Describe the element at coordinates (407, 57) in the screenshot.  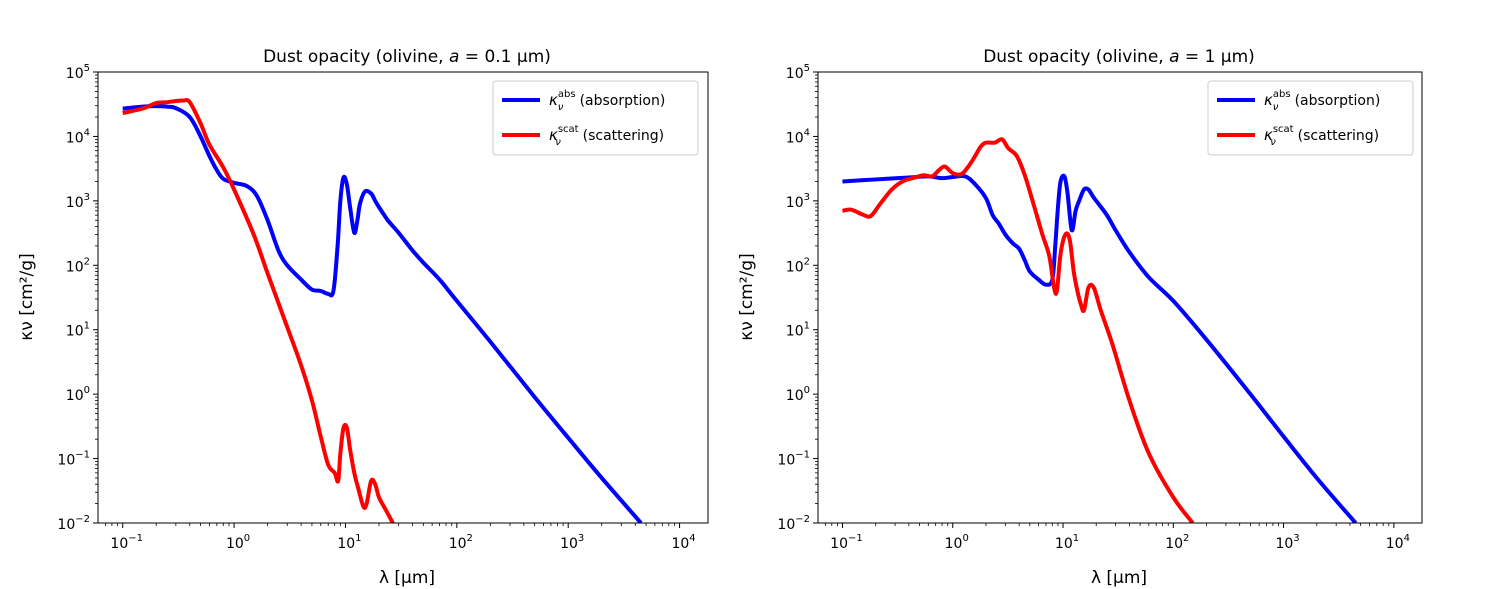
I see `chart-left-title: Dust opacity (olivine, a = 0.1 μm)` at that location.